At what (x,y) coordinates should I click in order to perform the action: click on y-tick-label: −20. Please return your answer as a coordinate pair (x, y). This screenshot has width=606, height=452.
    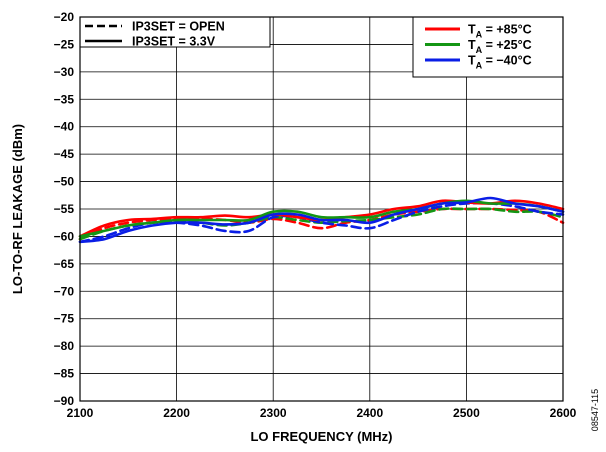
    Looking at the image, I should click on (64, 17).